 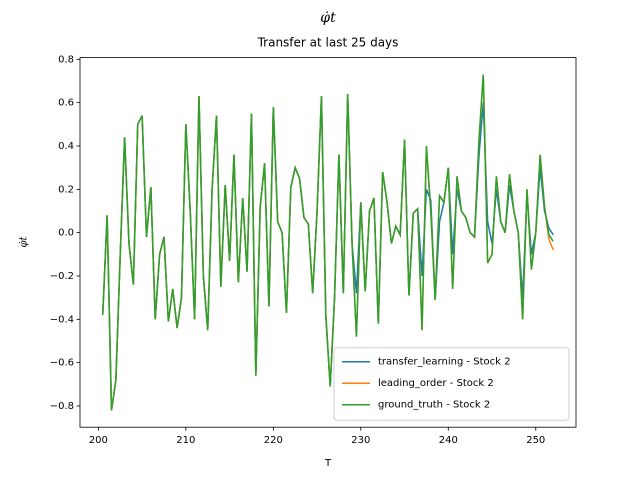 What do you see at coordinates (328, 18) in the screenshot?
I see `chart-title: φ̇t` at bounding box center [328, 18].